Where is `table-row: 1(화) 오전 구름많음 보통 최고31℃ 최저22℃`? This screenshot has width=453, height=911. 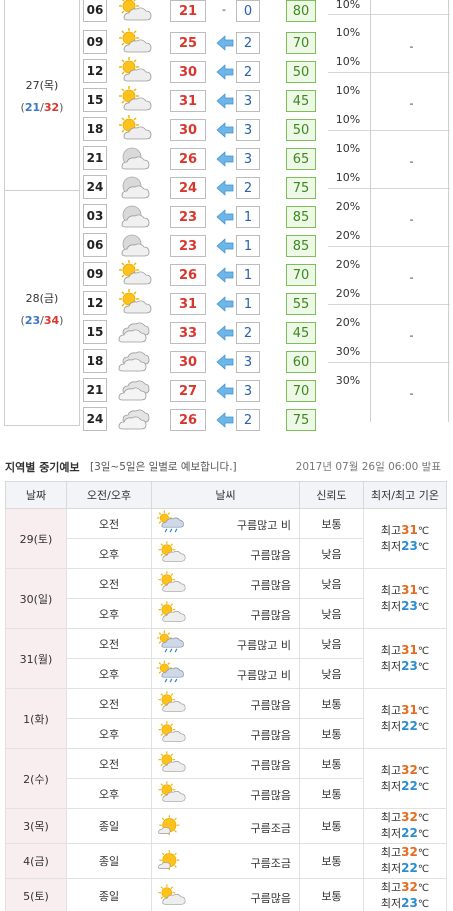 table-row: 1(화) 오전 구름많음 보통 최고31℃ 최저22℃ is located at coordinates (226, 718).